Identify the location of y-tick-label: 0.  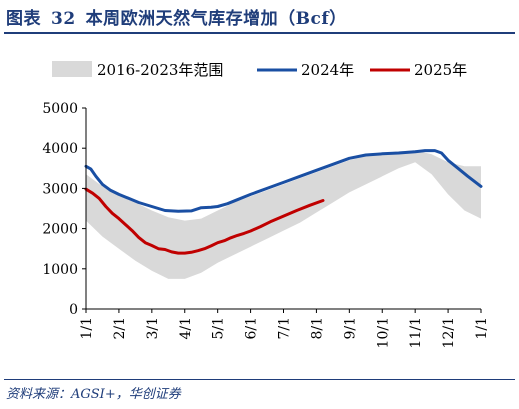
(73, 310).